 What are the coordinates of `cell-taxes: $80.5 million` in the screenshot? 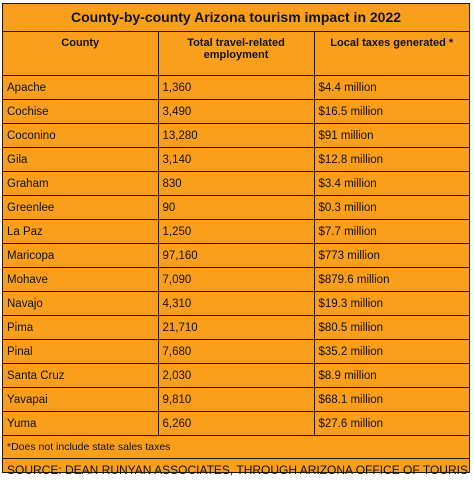 It's located at (391, 327).